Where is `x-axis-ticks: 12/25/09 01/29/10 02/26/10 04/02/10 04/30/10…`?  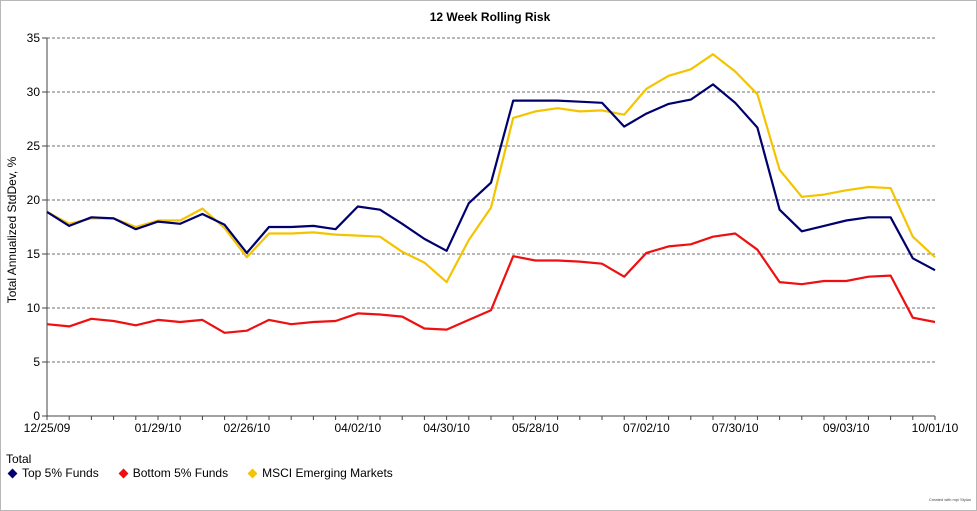
x-axis-ticks: 12/25/09 01/29/10 02/26/10 04/02/10 04/30/10… is located at coordinates (491, 425).